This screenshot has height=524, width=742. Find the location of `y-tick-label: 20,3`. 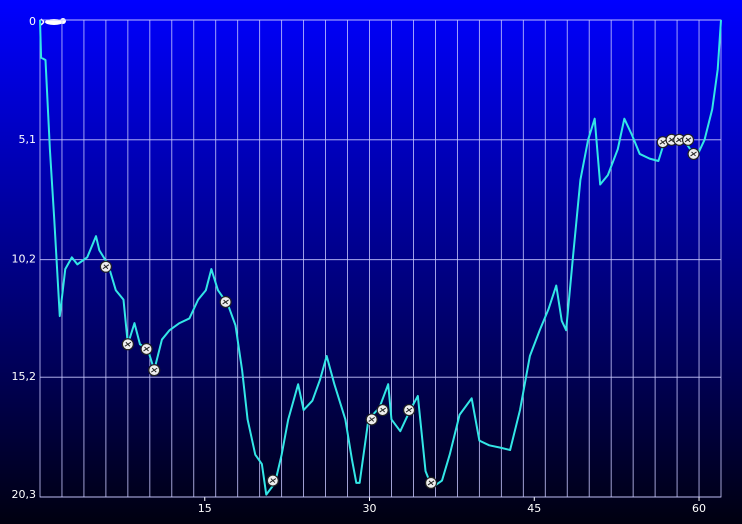

y-tick-label: 20,3 is located at coordinates (24, 494).